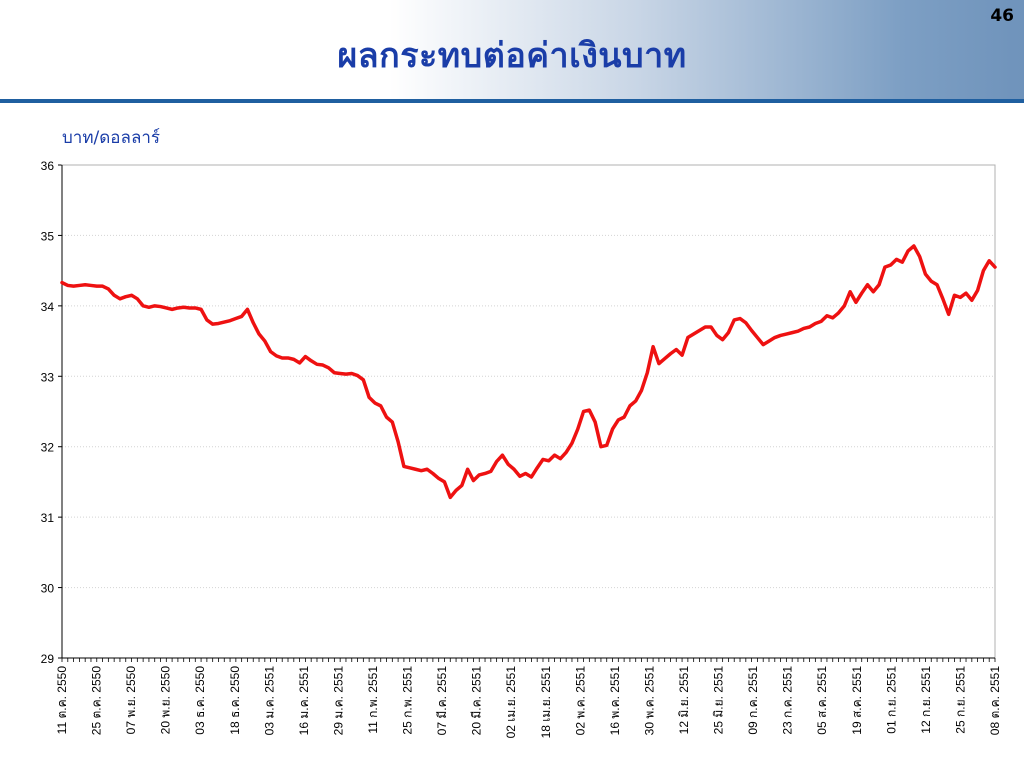 The height and width of the screenshot is (768, 1024). Describe the element at coordinates (48, 166) in the screenshot. I see `y-tick-label: 36` at that location.